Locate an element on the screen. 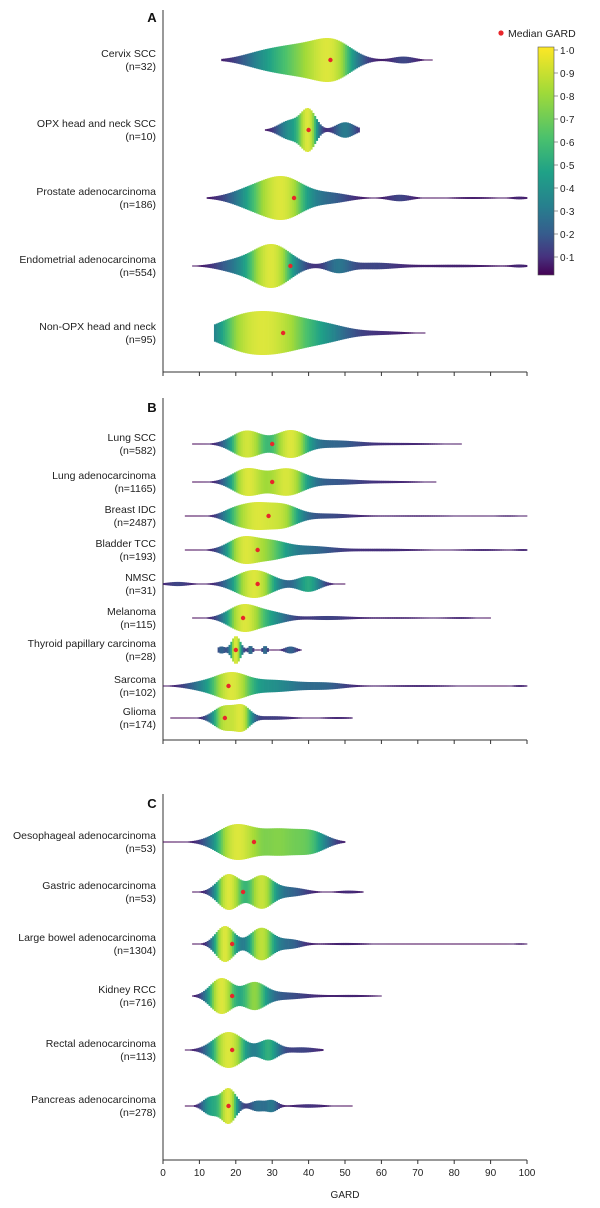  violin-group: Prostate adenocarcinoma(n=186) is located at coordinates (282, 198).